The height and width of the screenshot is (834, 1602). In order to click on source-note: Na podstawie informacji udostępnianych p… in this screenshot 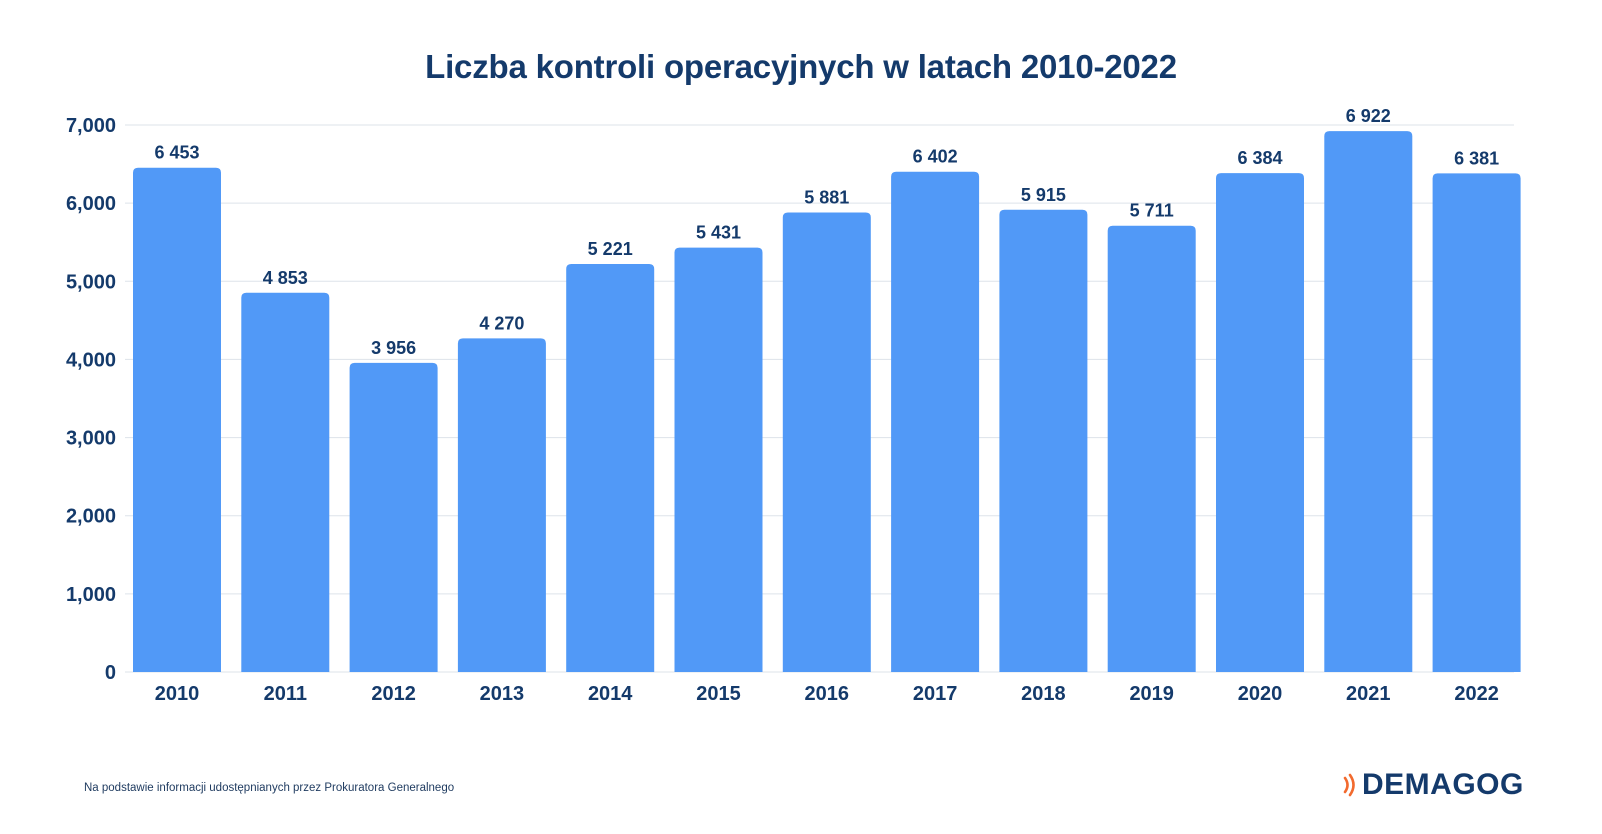, I will do `click(269, 788)`.